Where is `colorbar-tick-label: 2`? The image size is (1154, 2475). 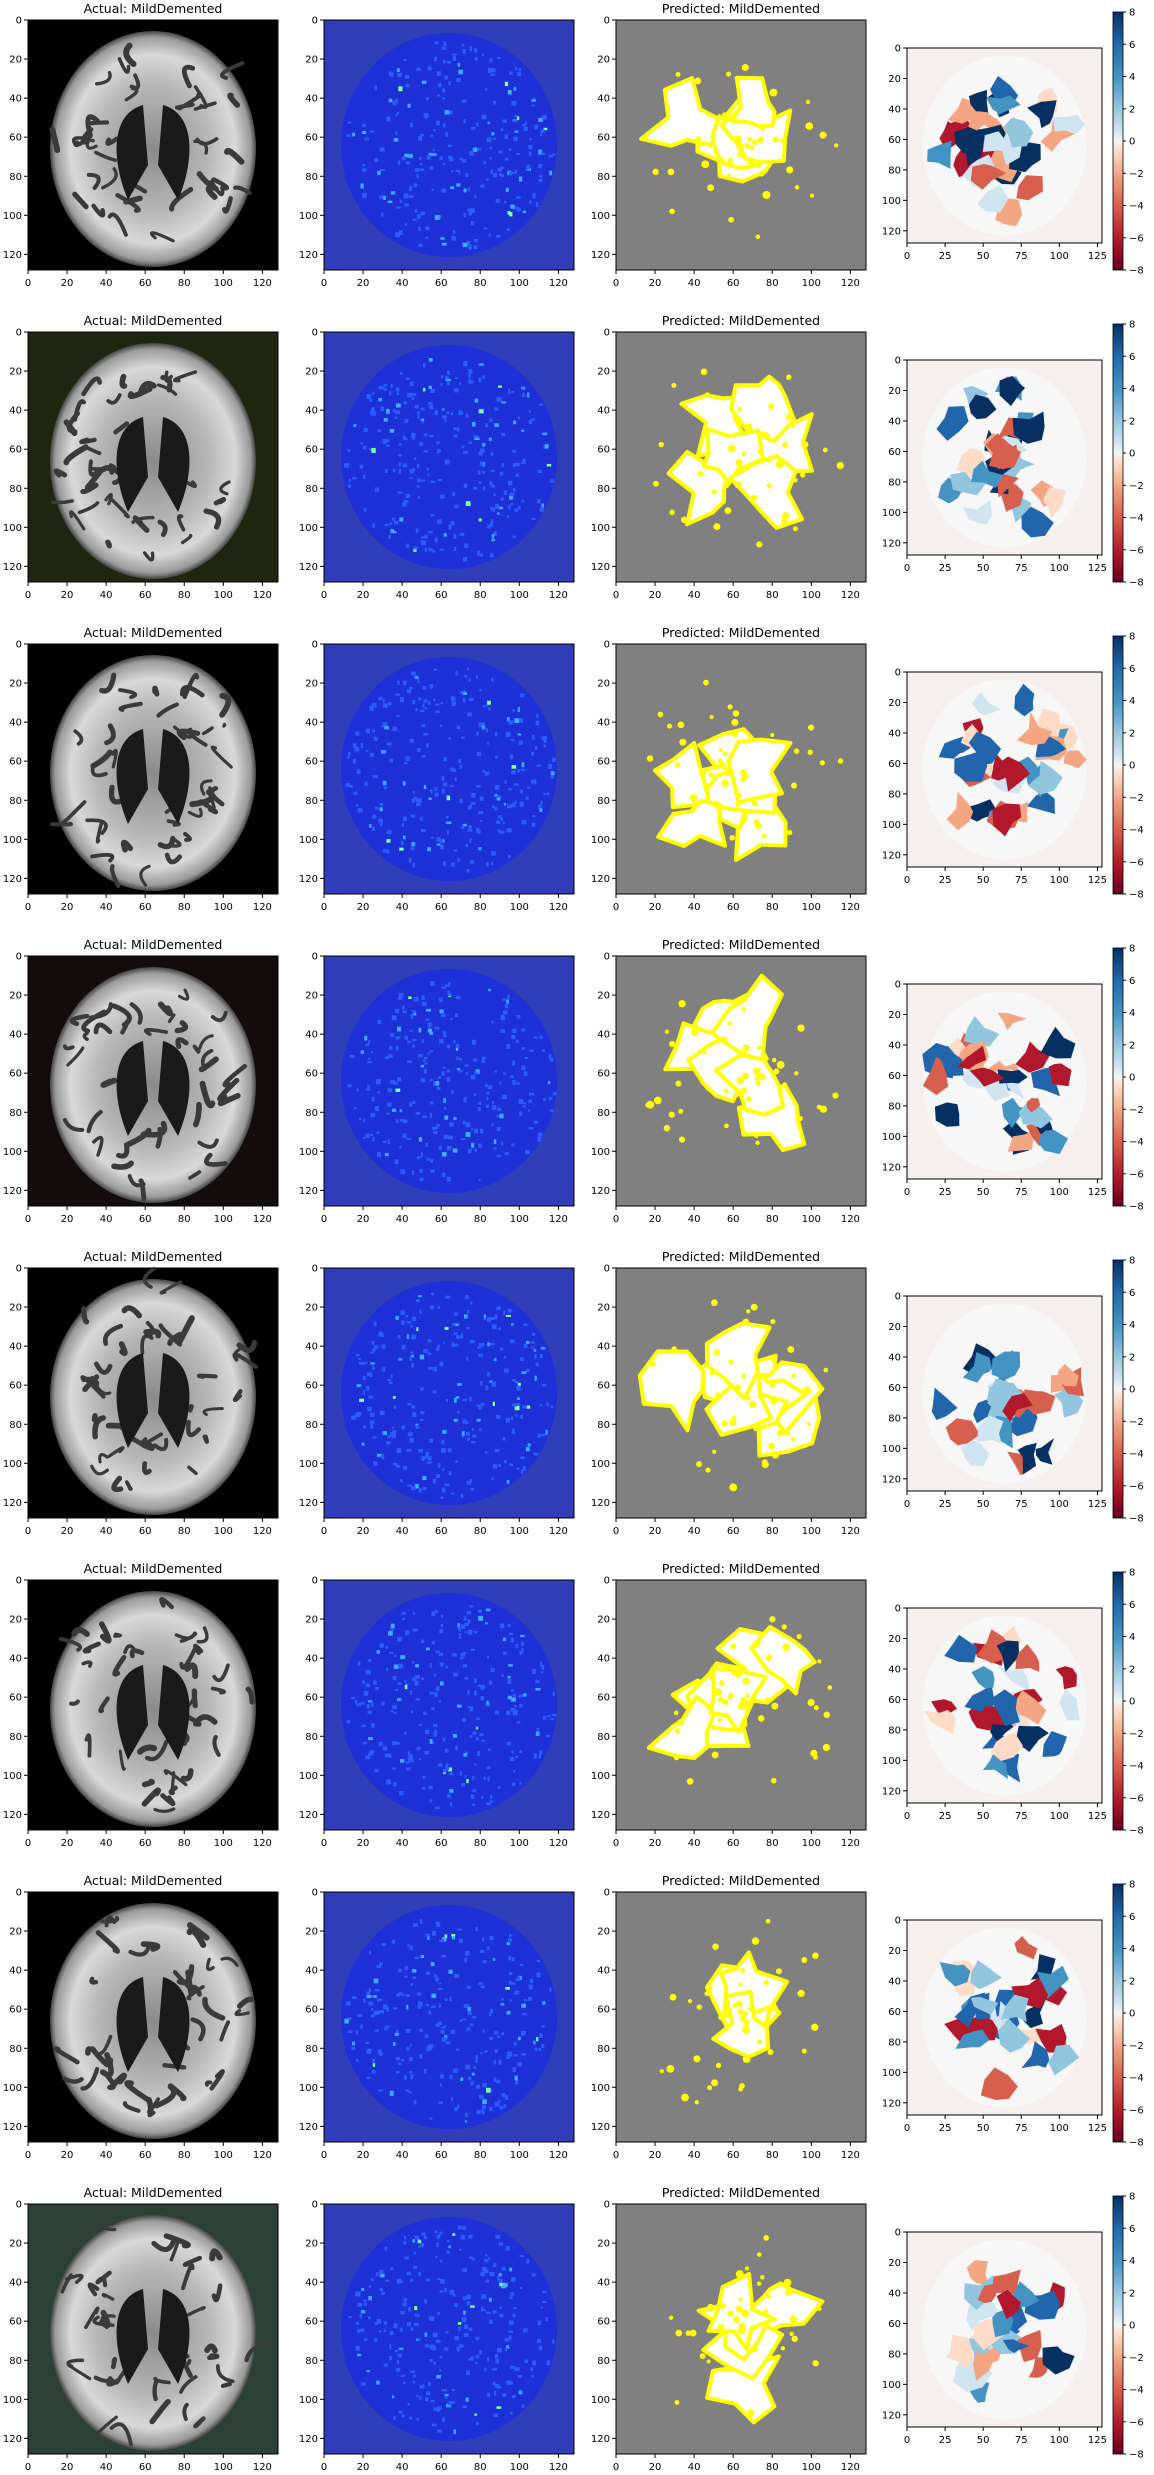 colorbar-tick-label: 2 is located at coordinates (1132, 1981).